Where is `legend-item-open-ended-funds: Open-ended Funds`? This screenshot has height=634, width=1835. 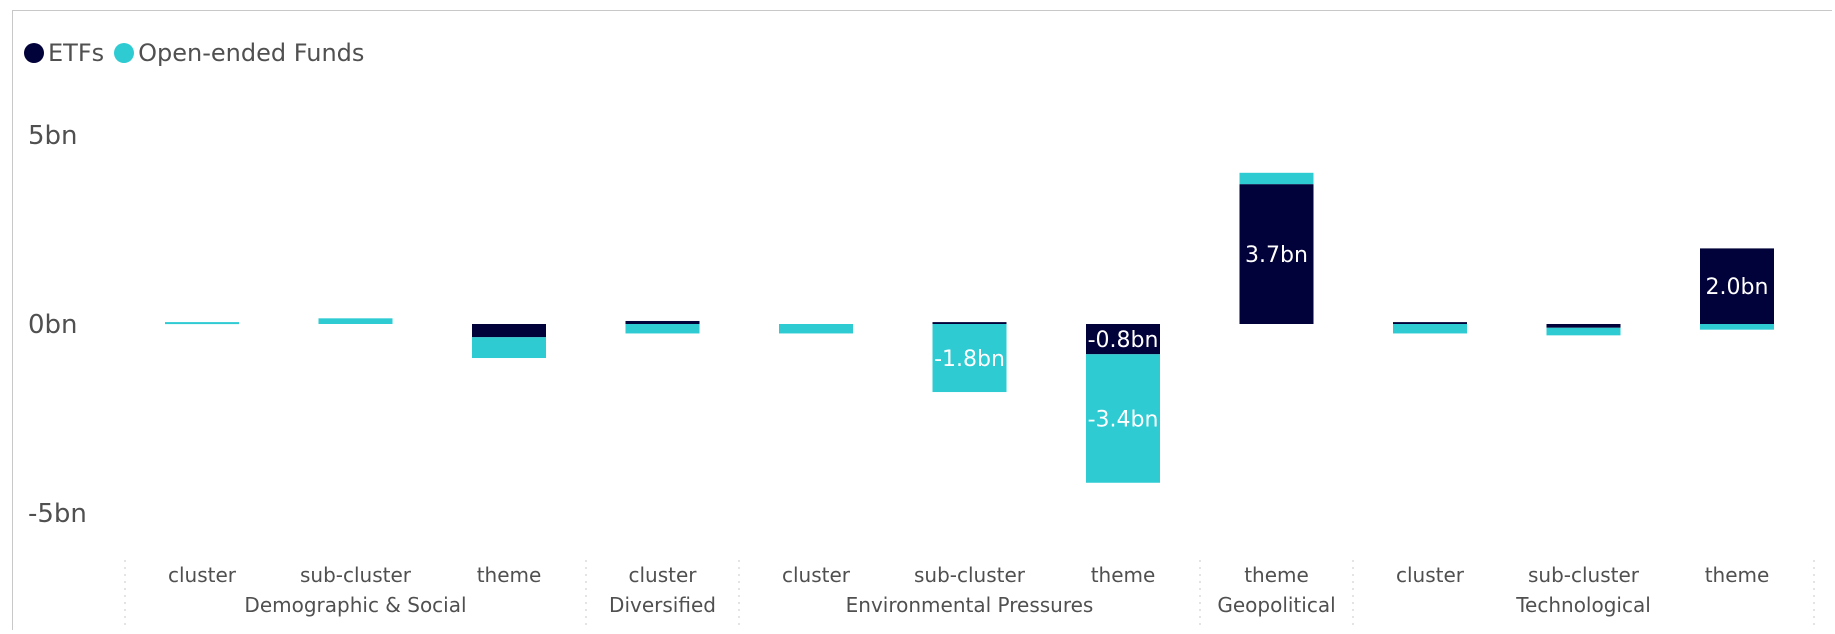
legend-item-open-ended-funds: Open-ended Funds is located at coordinates (239, 53).